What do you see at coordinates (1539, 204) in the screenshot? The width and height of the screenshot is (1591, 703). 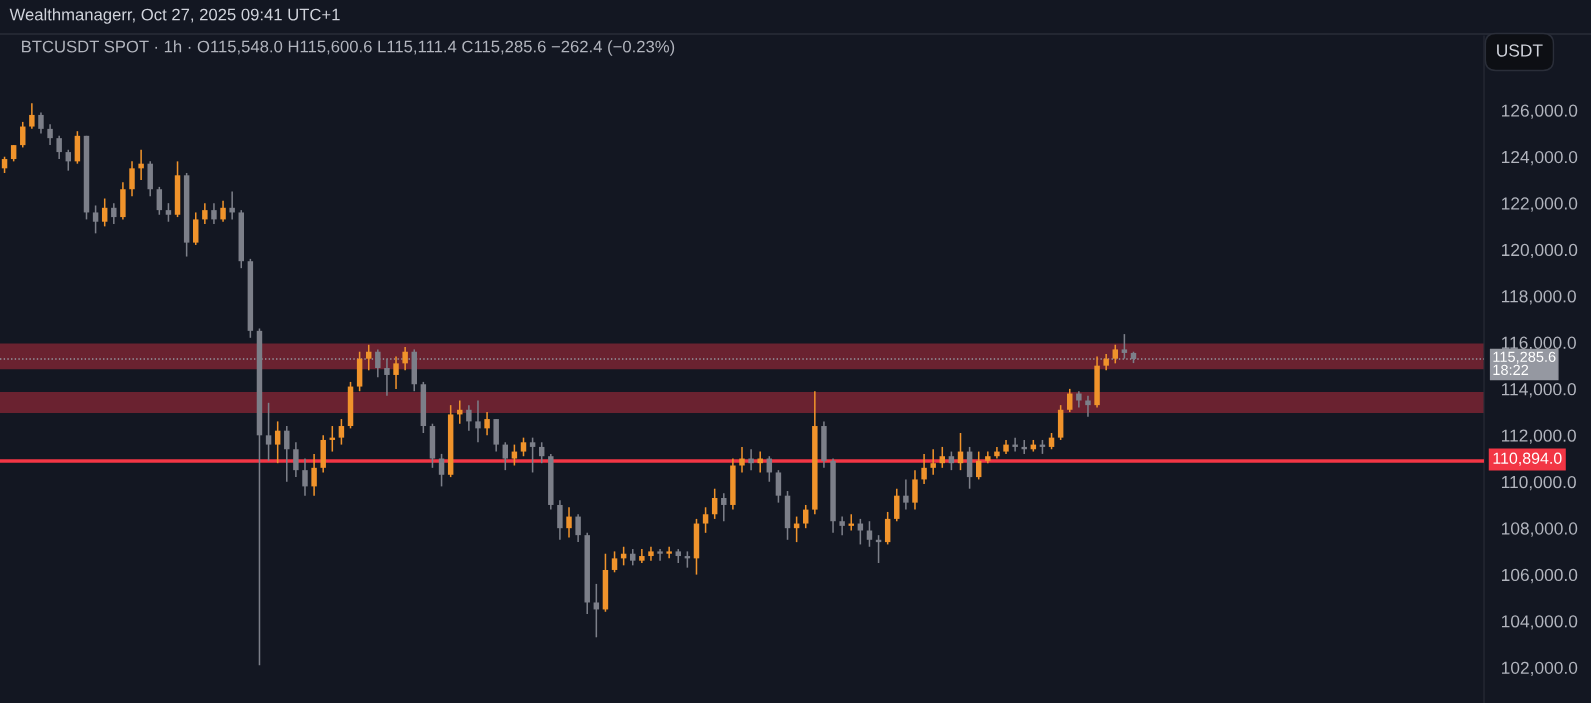 I see `y-tick-label: 122,000.0` at bounding box center [1539, 204].